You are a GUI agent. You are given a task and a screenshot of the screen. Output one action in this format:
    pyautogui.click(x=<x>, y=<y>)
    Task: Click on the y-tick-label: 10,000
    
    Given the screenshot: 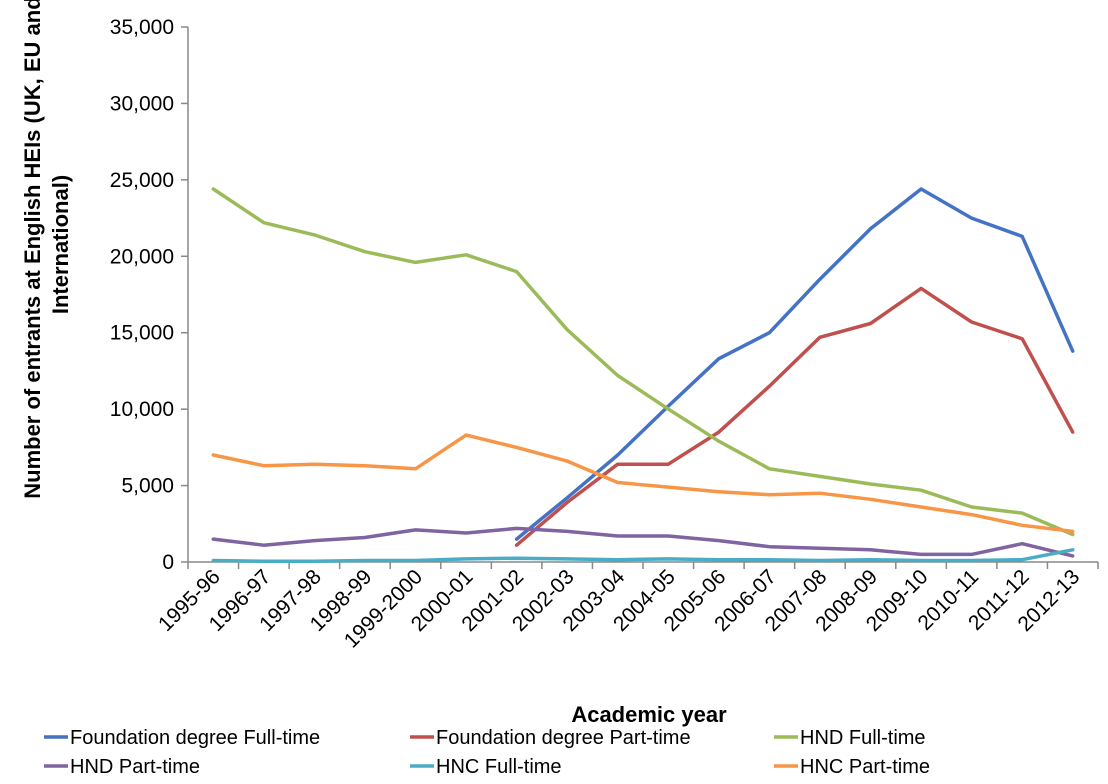 What is the action you would take?
    pyautogui.click(x=142, y=409)
    